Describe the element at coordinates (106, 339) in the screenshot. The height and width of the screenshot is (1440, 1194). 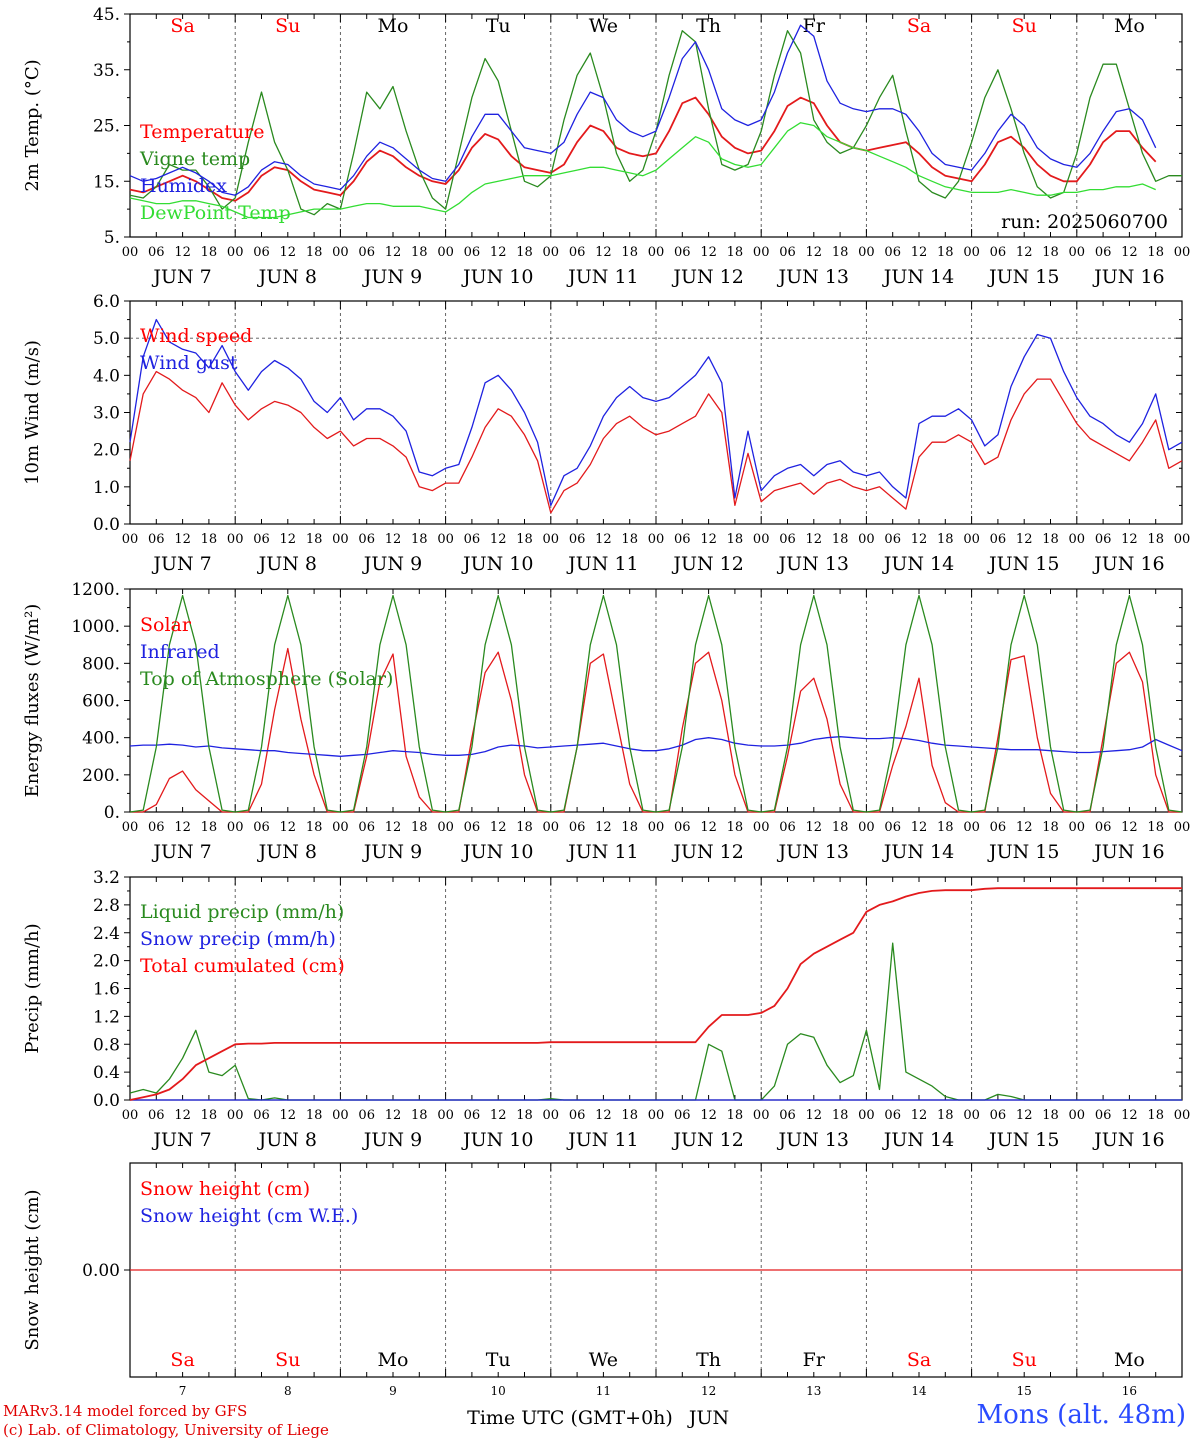
I see `y-tick-label: 5.0` at that location.